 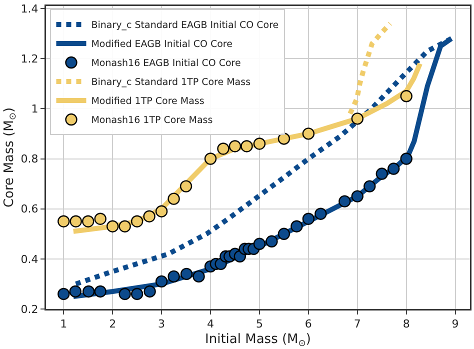 What do you see at coordinates (34, 109) in the screenshot?
I see `y-tick-label: 1` at bounding box center [34, 109].